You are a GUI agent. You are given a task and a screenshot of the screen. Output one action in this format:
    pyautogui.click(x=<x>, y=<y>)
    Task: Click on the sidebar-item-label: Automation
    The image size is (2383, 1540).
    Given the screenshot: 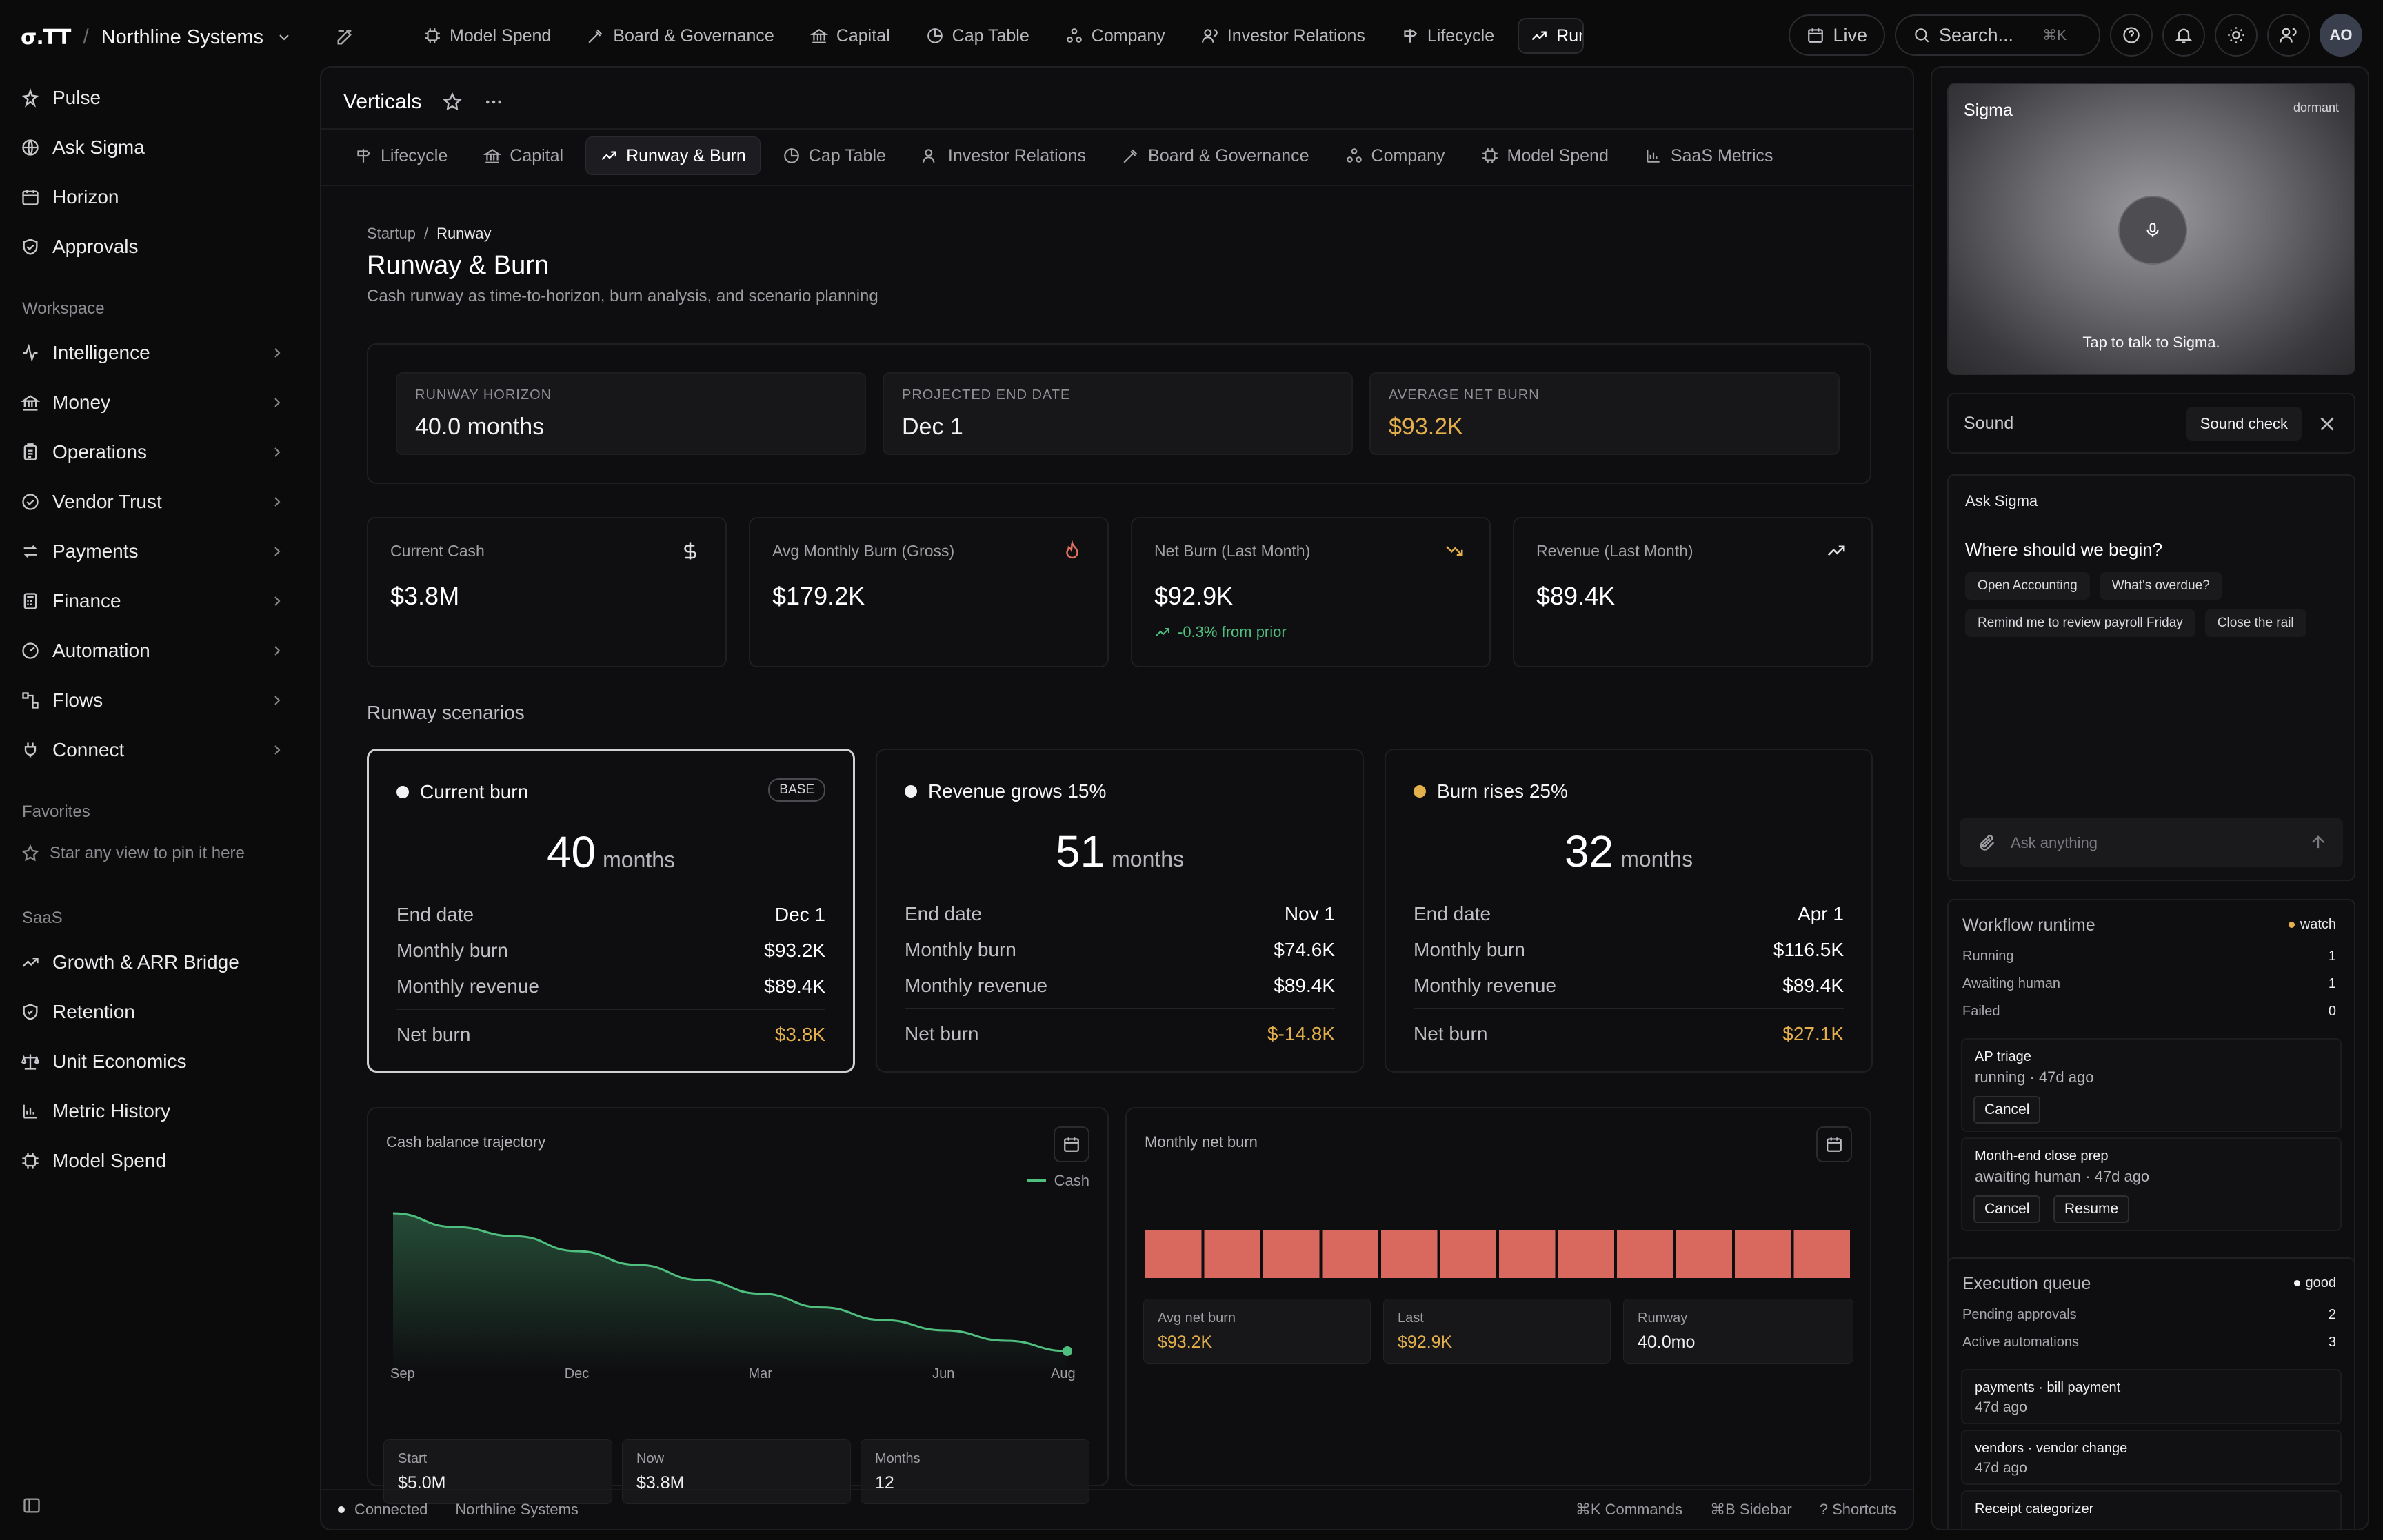 What is the action you would take?
    pyautogui.click(x=101, y=651)
    